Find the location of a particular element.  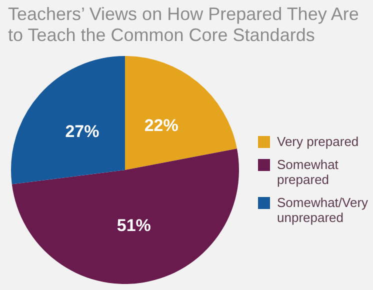

data-label: 22% is located at coordinates (161, 125).